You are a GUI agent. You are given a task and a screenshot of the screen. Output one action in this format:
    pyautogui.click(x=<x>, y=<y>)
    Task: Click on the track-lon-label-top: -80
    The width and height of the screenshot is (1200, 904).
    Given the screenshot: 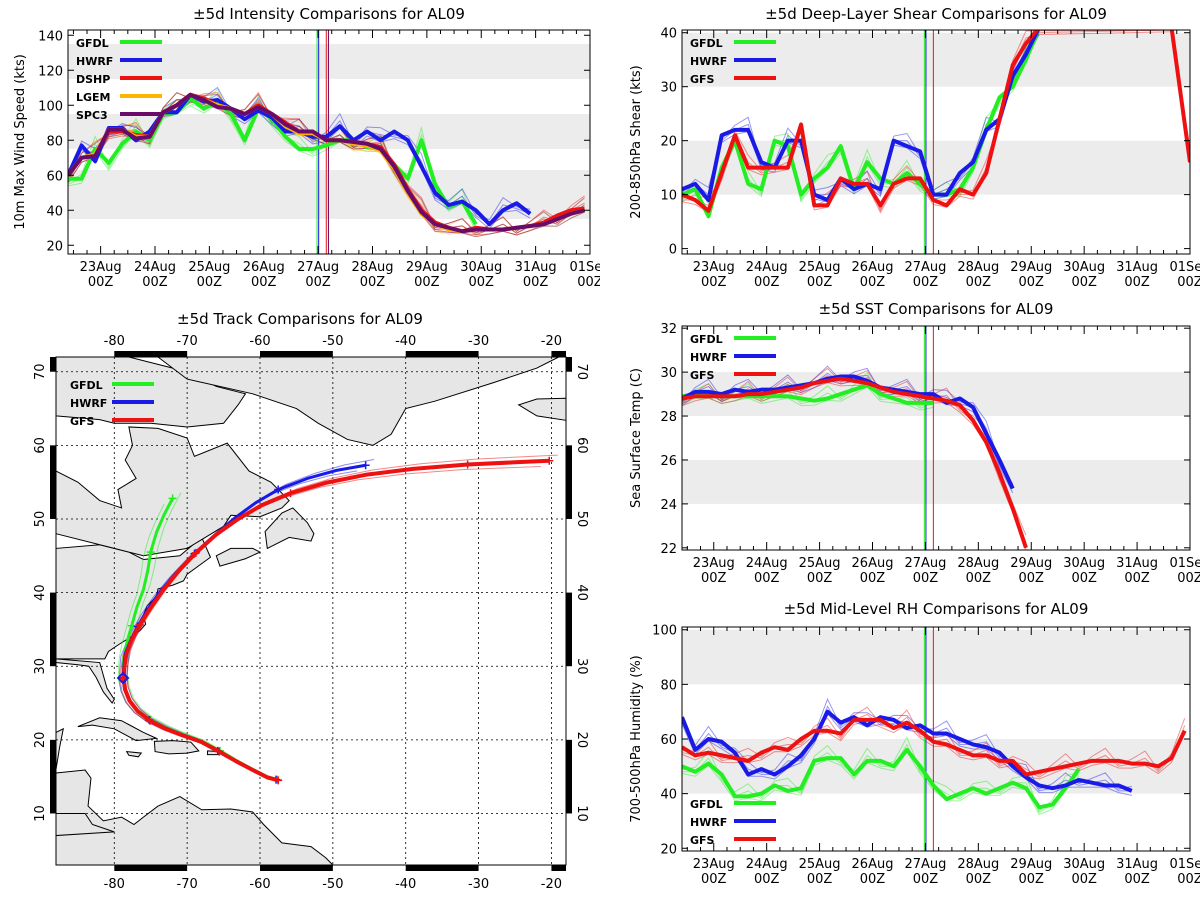 What is the action you would take?
    pyautogui.click(x=114, y=341)
    